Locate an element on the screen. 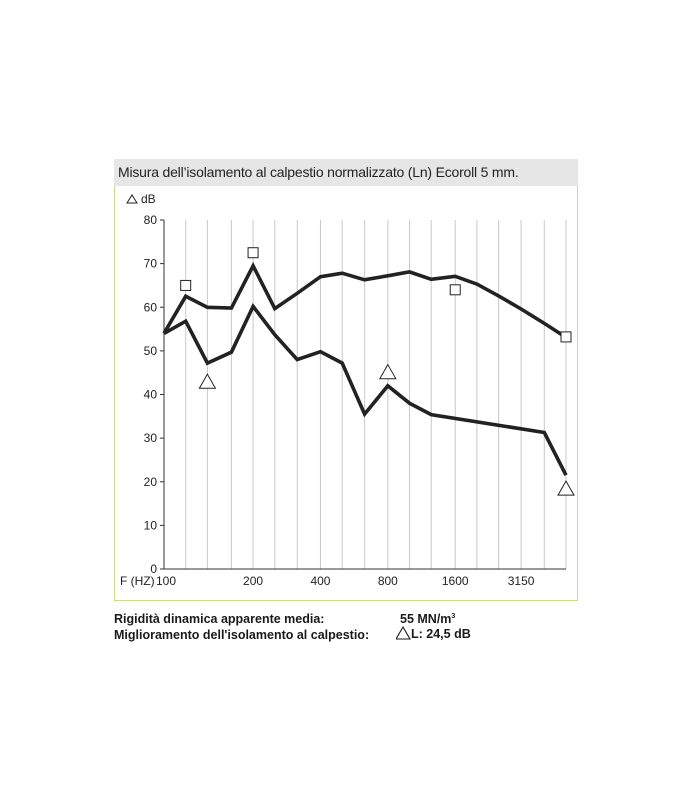 Image resolution: width=700 pixels, height=800 pixels. y-tick-label: 30 is located at coordinates (151, 438).